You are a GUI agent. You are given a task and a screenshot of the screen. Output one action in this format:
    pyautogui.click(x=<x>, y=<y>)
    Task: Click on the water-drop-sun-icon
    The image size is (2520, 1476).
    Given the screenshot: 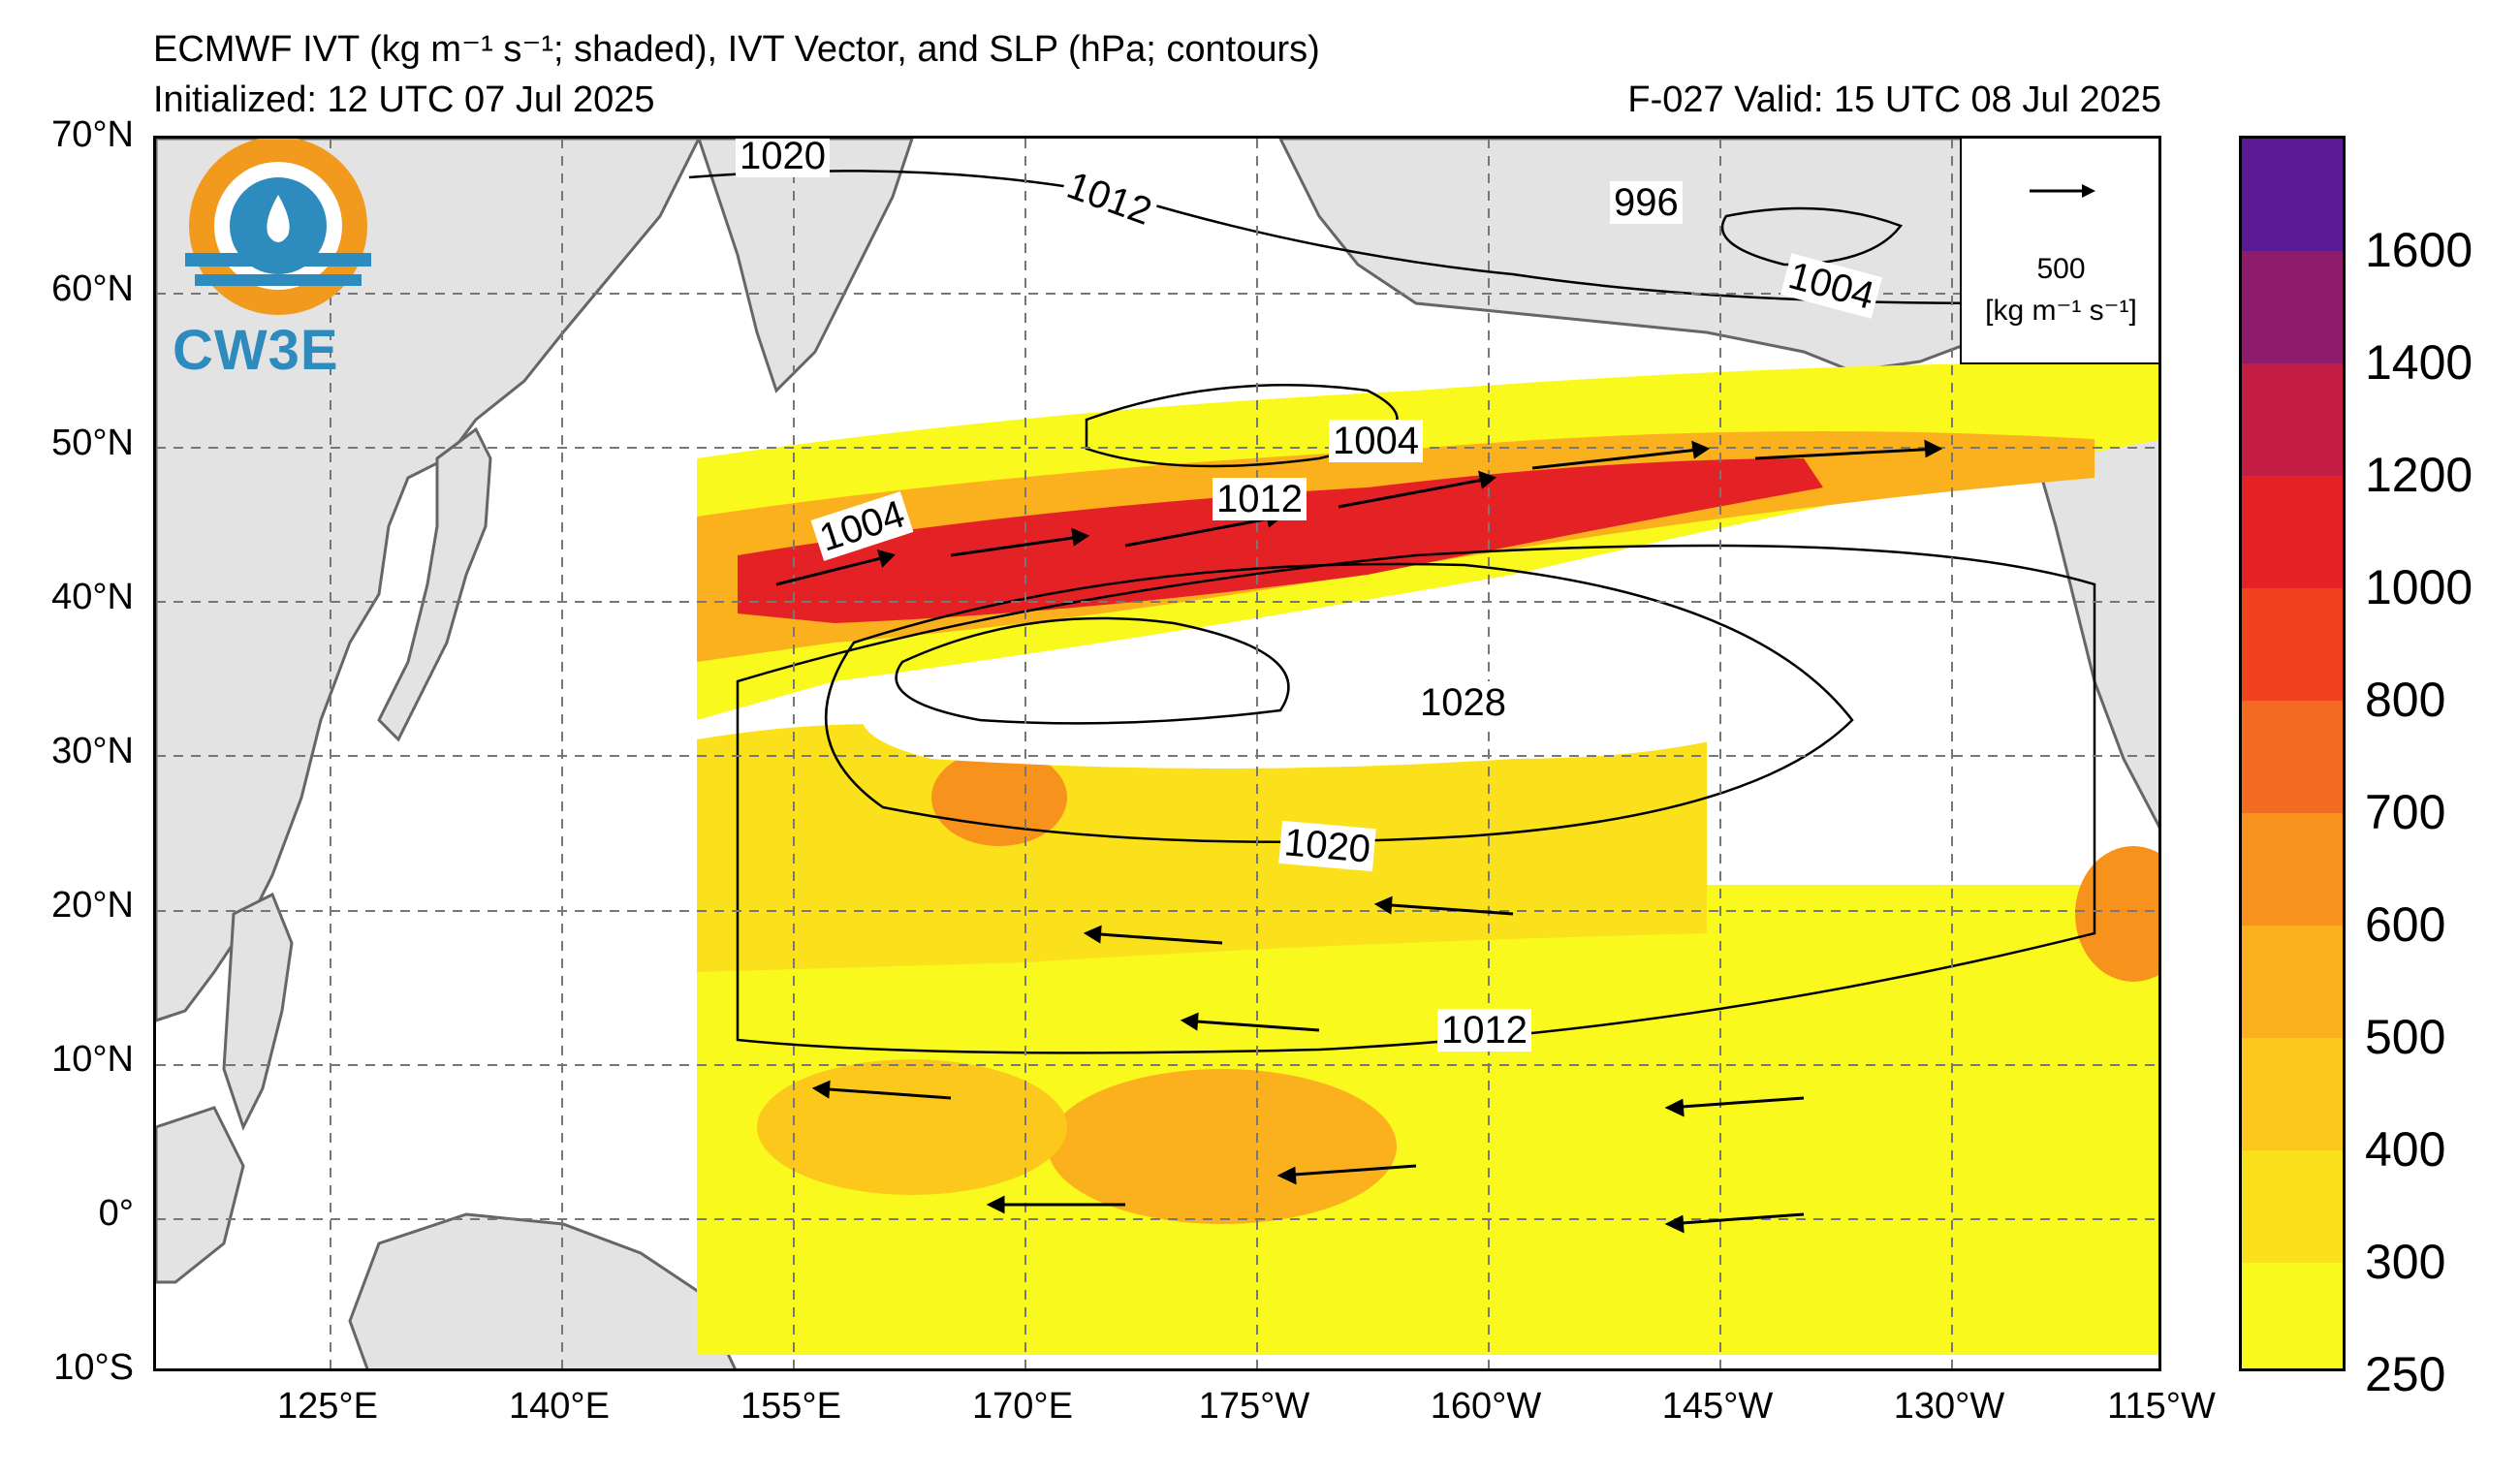 What is the action you would take?
    pyautogui.click(x=278, y=227)
    